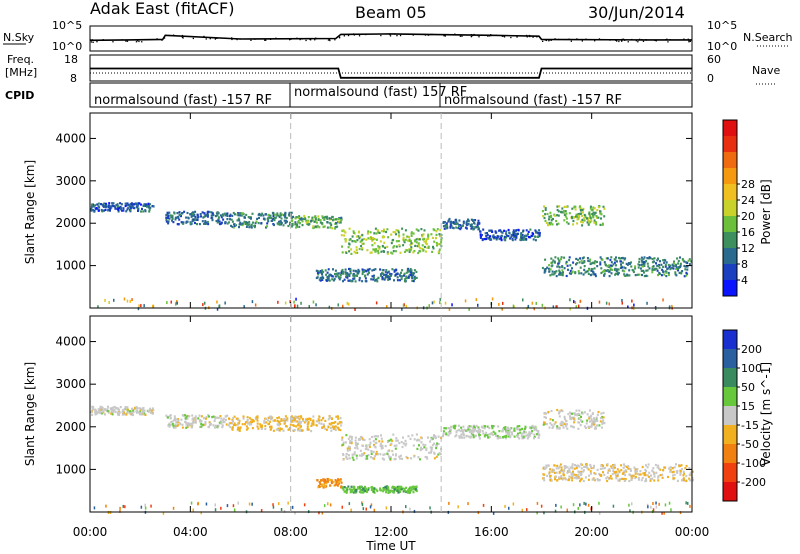  I want to click on nsky-right-label: N.Search, so click(768, 37).